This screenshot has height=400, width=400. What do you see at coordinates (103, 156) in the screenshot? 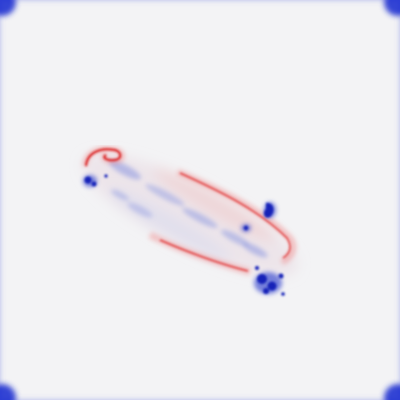
I see `positive-curl` at bounding box center [103, 156].